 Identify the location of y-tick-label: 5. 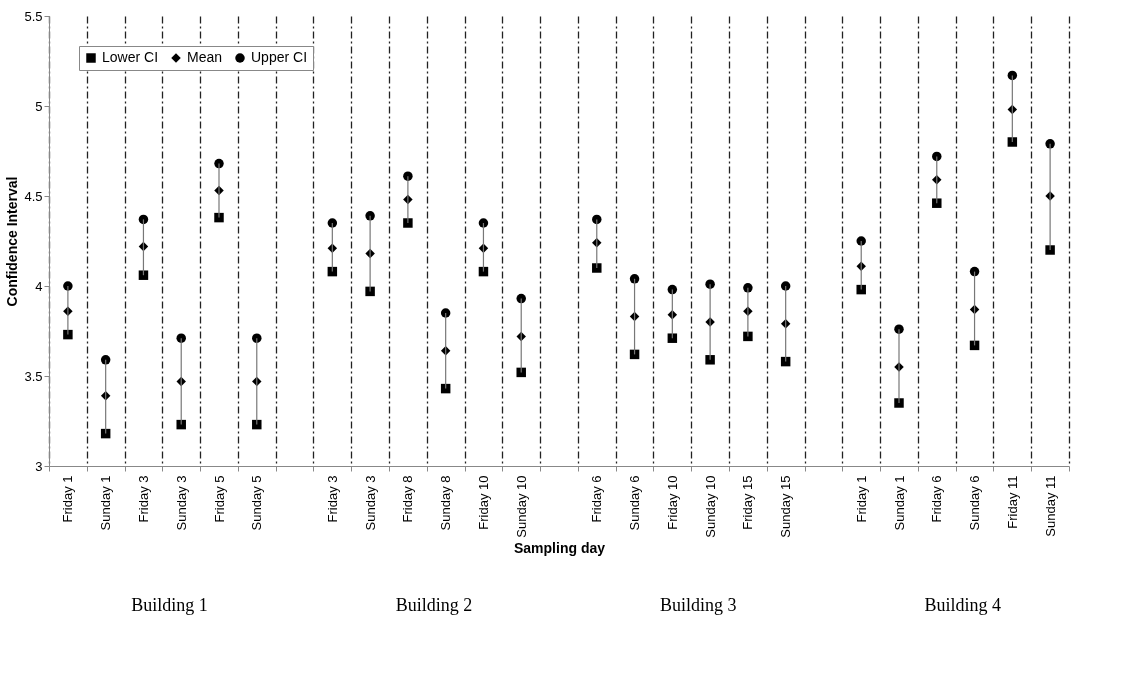
(39, 106).